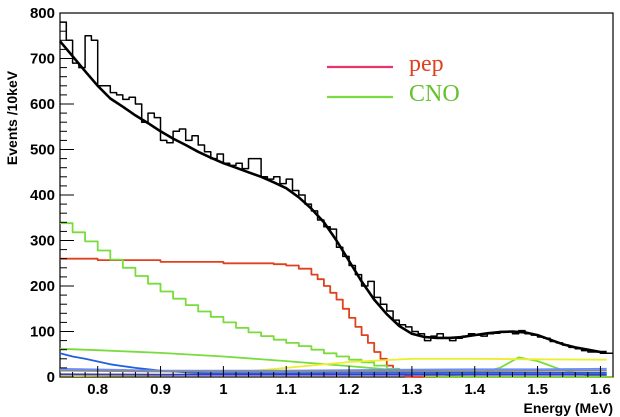 This screenshot has height=417, width=620. Describe the element at coordinates (160, 389) in the screenshot. I see `x-tick-label: 0.9` at that location.